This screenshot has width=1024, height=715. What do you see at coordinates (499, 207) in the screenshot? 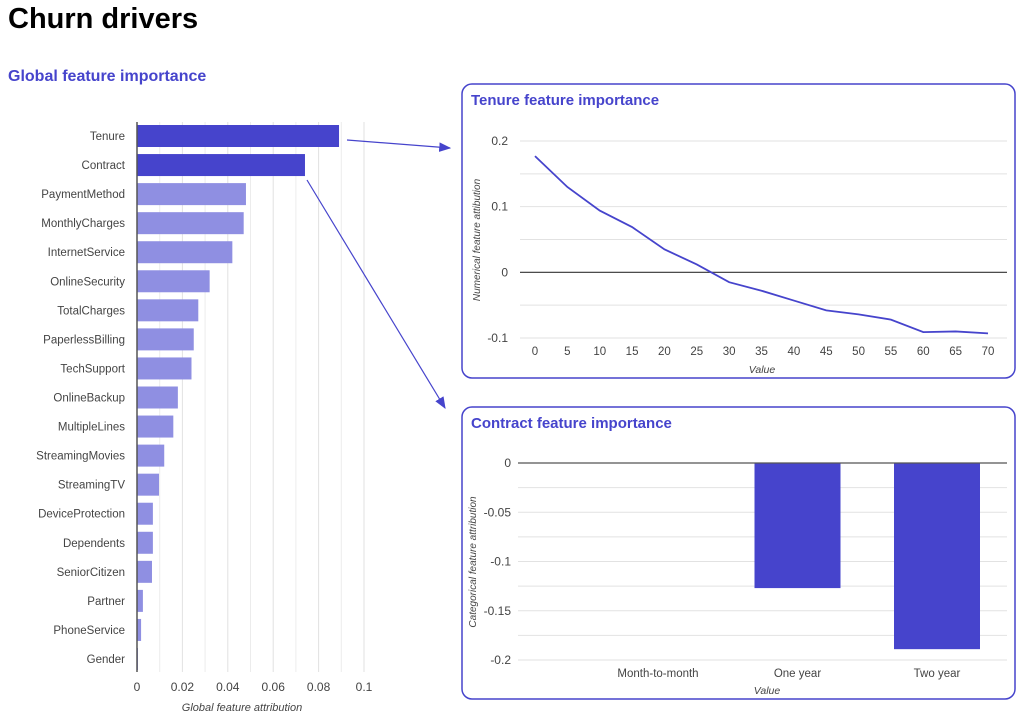
I see `y-tick-label: 0.1` at bounding box center [499, 207].